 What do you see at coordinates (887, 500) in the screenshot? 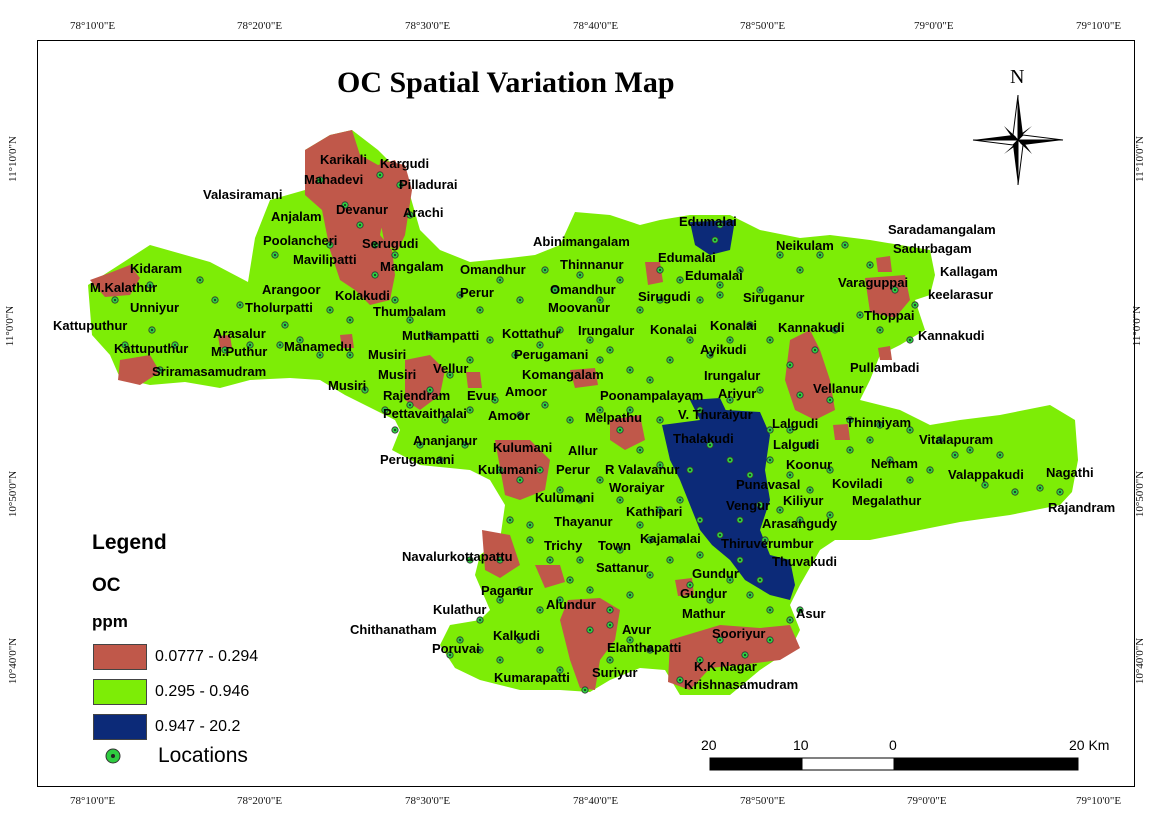
I see `place-label: Megalathur` at bounding box center [887, 500].